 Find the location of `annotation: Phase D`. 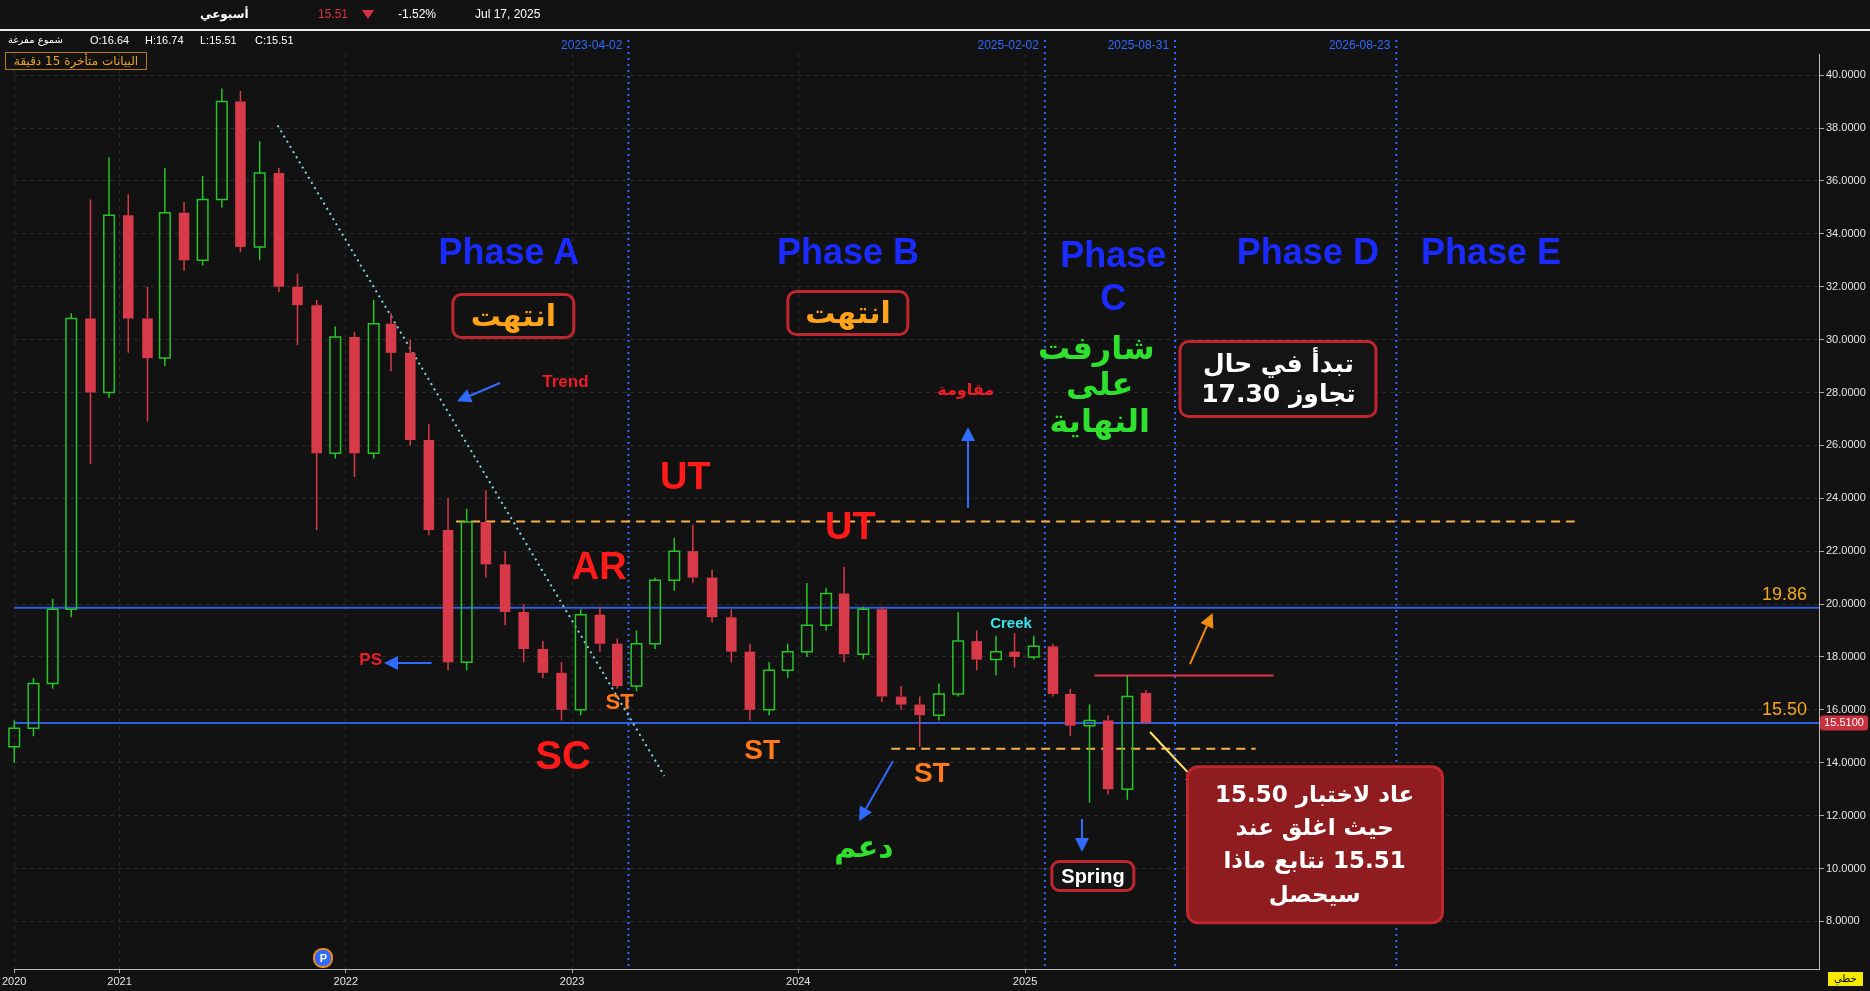

annotation: Phase D is located at coordinates (1307, 252).